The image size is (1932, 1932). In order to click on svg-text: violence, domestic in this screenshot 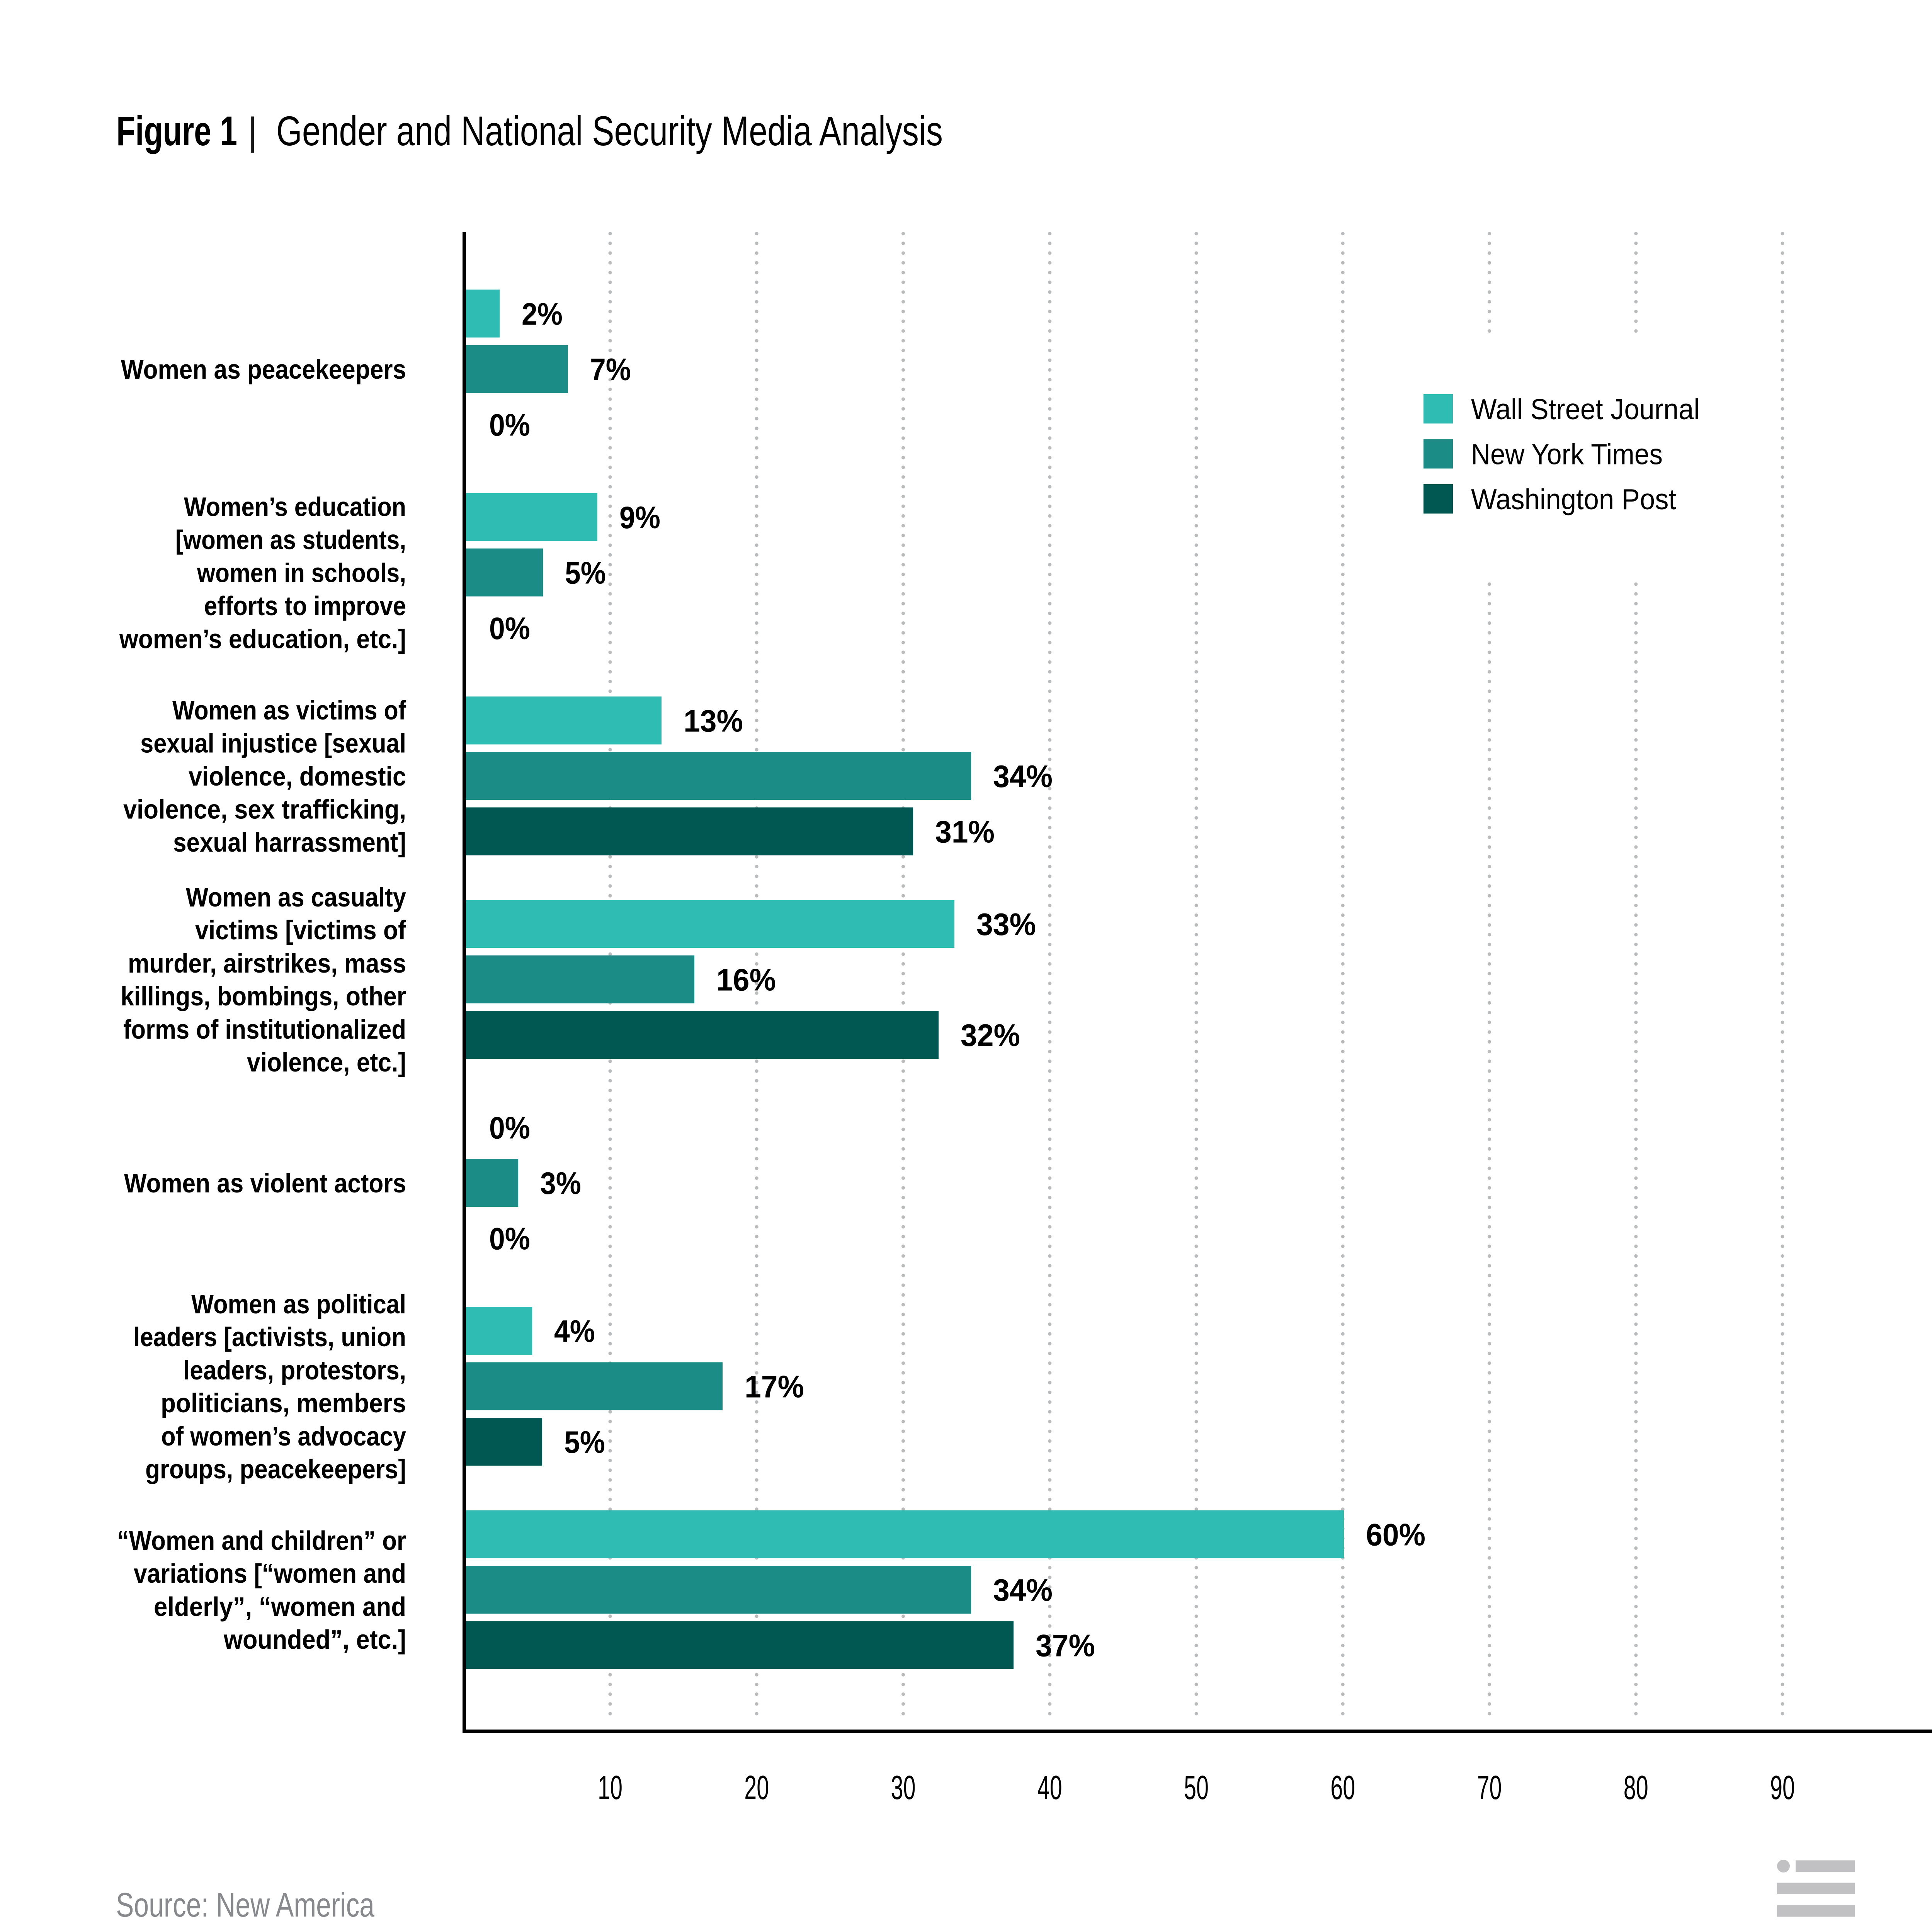, I will do `click(298, 776)`.